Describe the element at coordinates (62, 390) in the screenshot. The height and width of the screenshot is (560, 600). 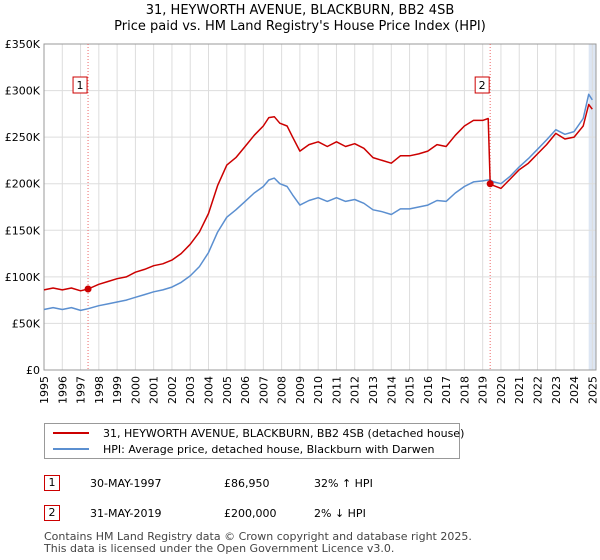
I see `x-tick-label: 1996` at that location.